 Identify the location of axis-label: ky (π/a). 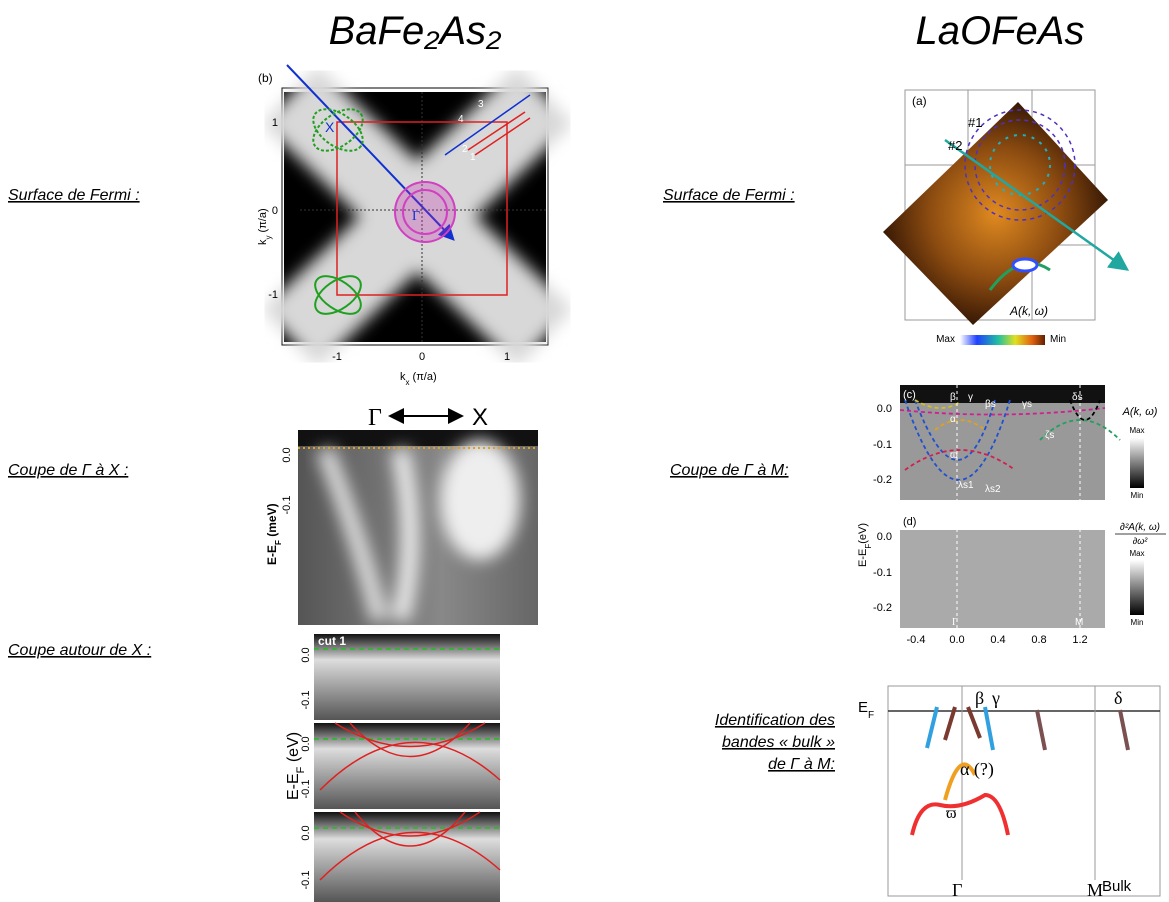
(265, 226).